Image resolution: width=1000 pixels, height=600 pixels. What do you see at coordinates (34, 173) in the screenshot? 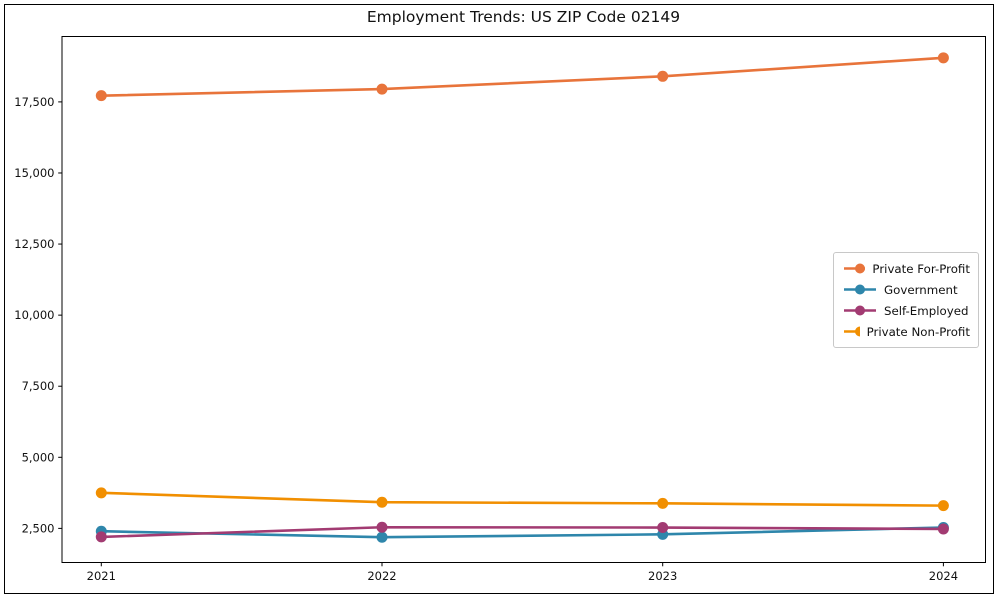
I see `y-axis-tick-label: 15,000` at bounding box center [34, 173].